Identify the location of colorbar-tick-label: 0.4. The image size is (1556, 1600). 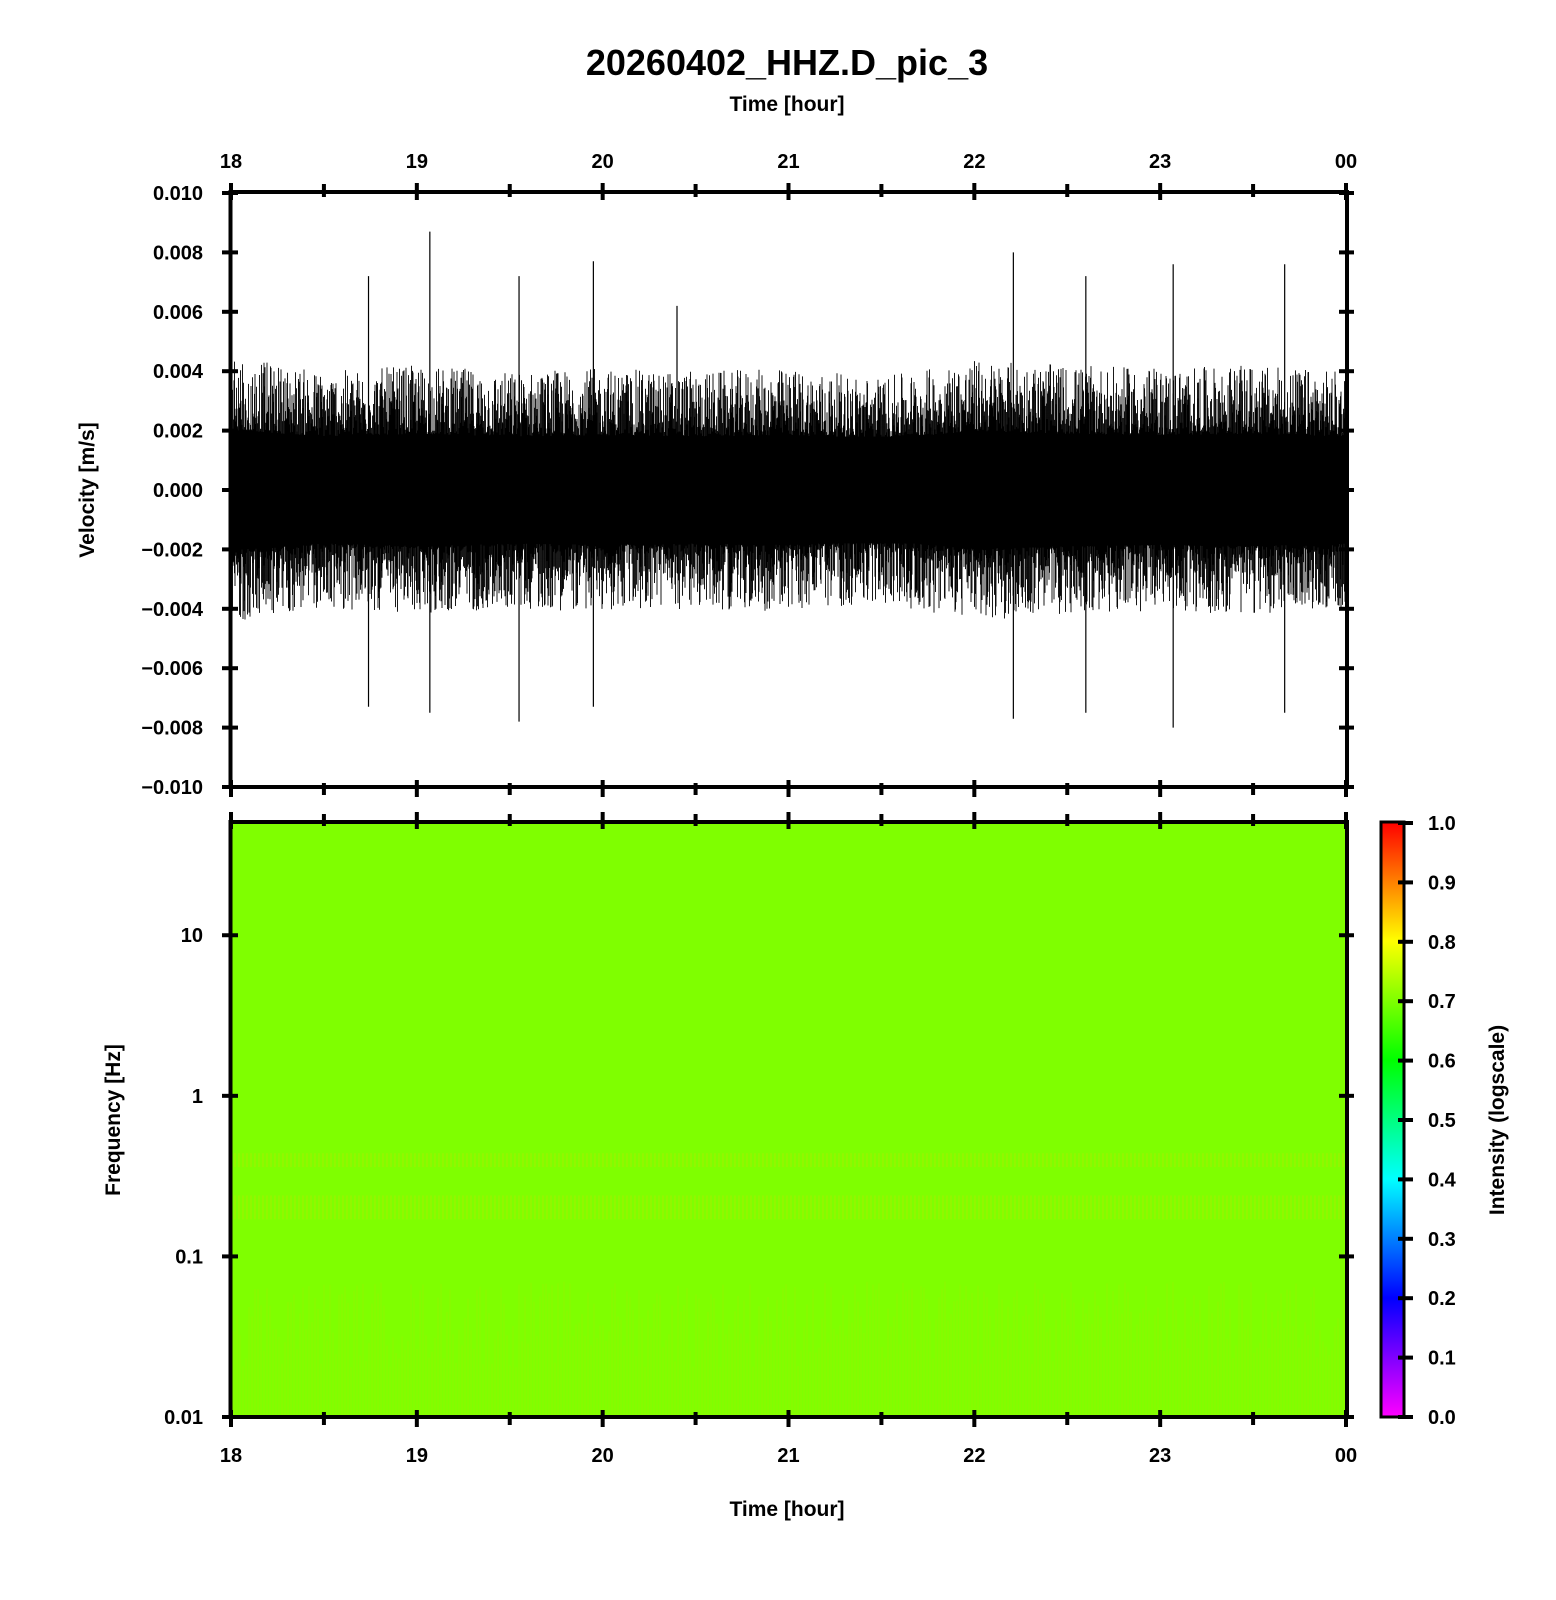
(1442, 1180).